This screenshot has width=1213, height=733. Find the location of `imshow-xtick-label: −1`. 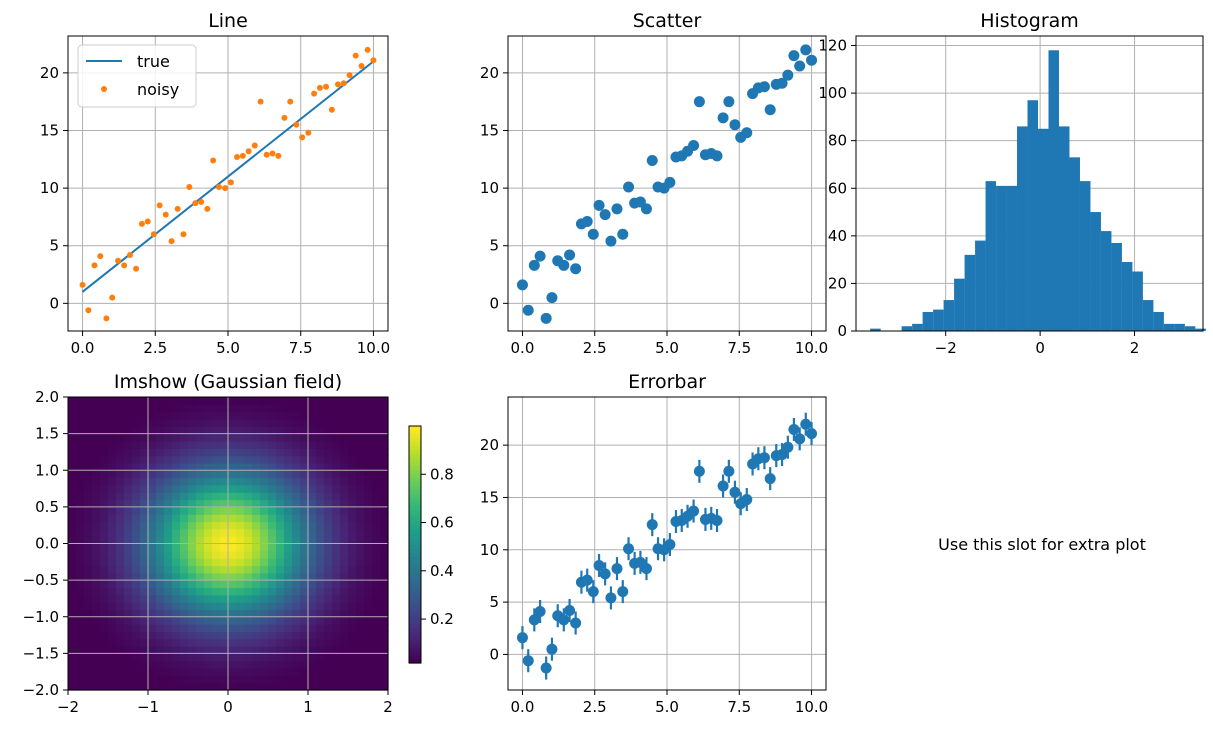

imshow-xtick-label: −1 is located at coordinates (148, 707).